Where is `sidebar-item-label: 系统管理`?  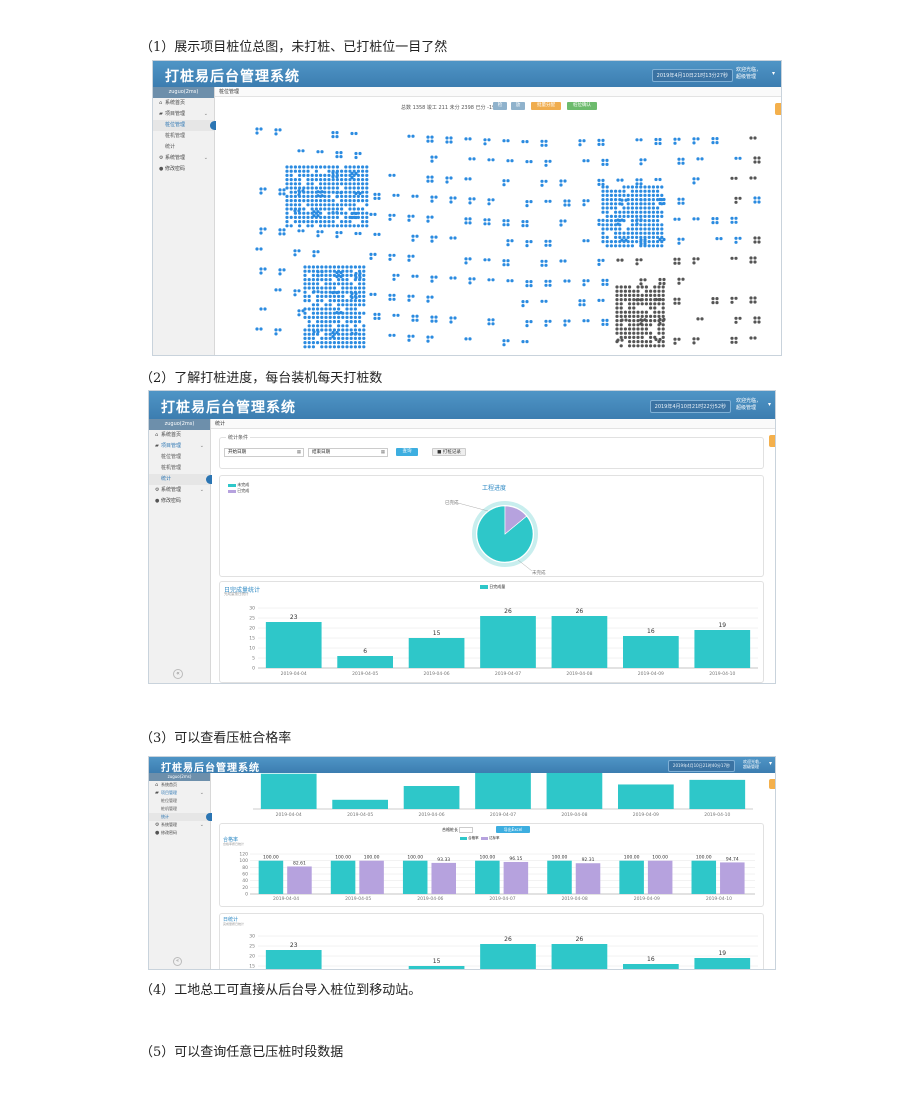 sidebar-item-label: 系统管理 is located at coordinates (171, 490).